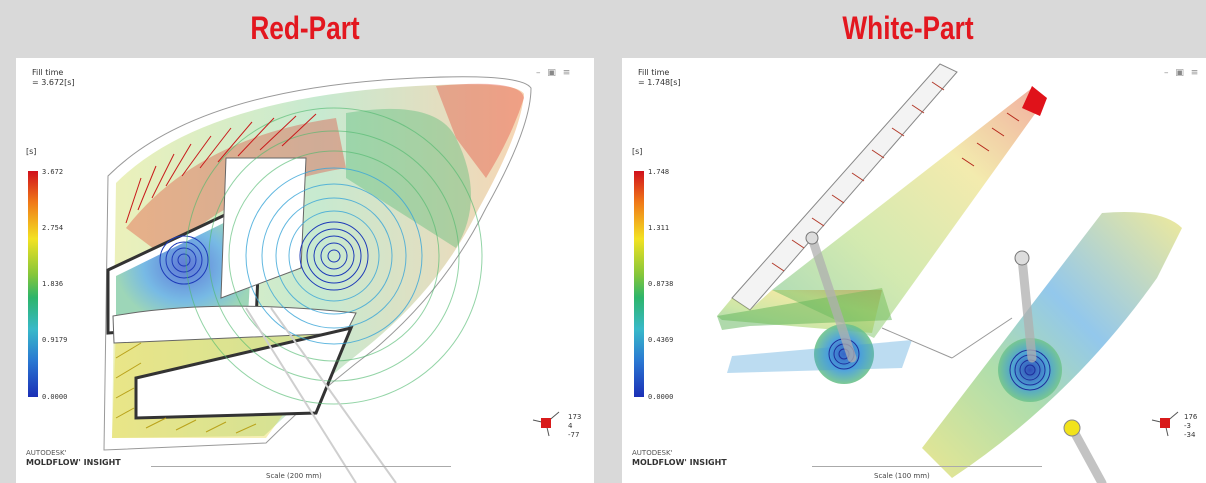 Image resolution: width=1206 pixels, height=483 pixels. Describe the element at coordinates (55, 340) in the screenshot. I see `colorbar-tick: 0.9179` at that location.